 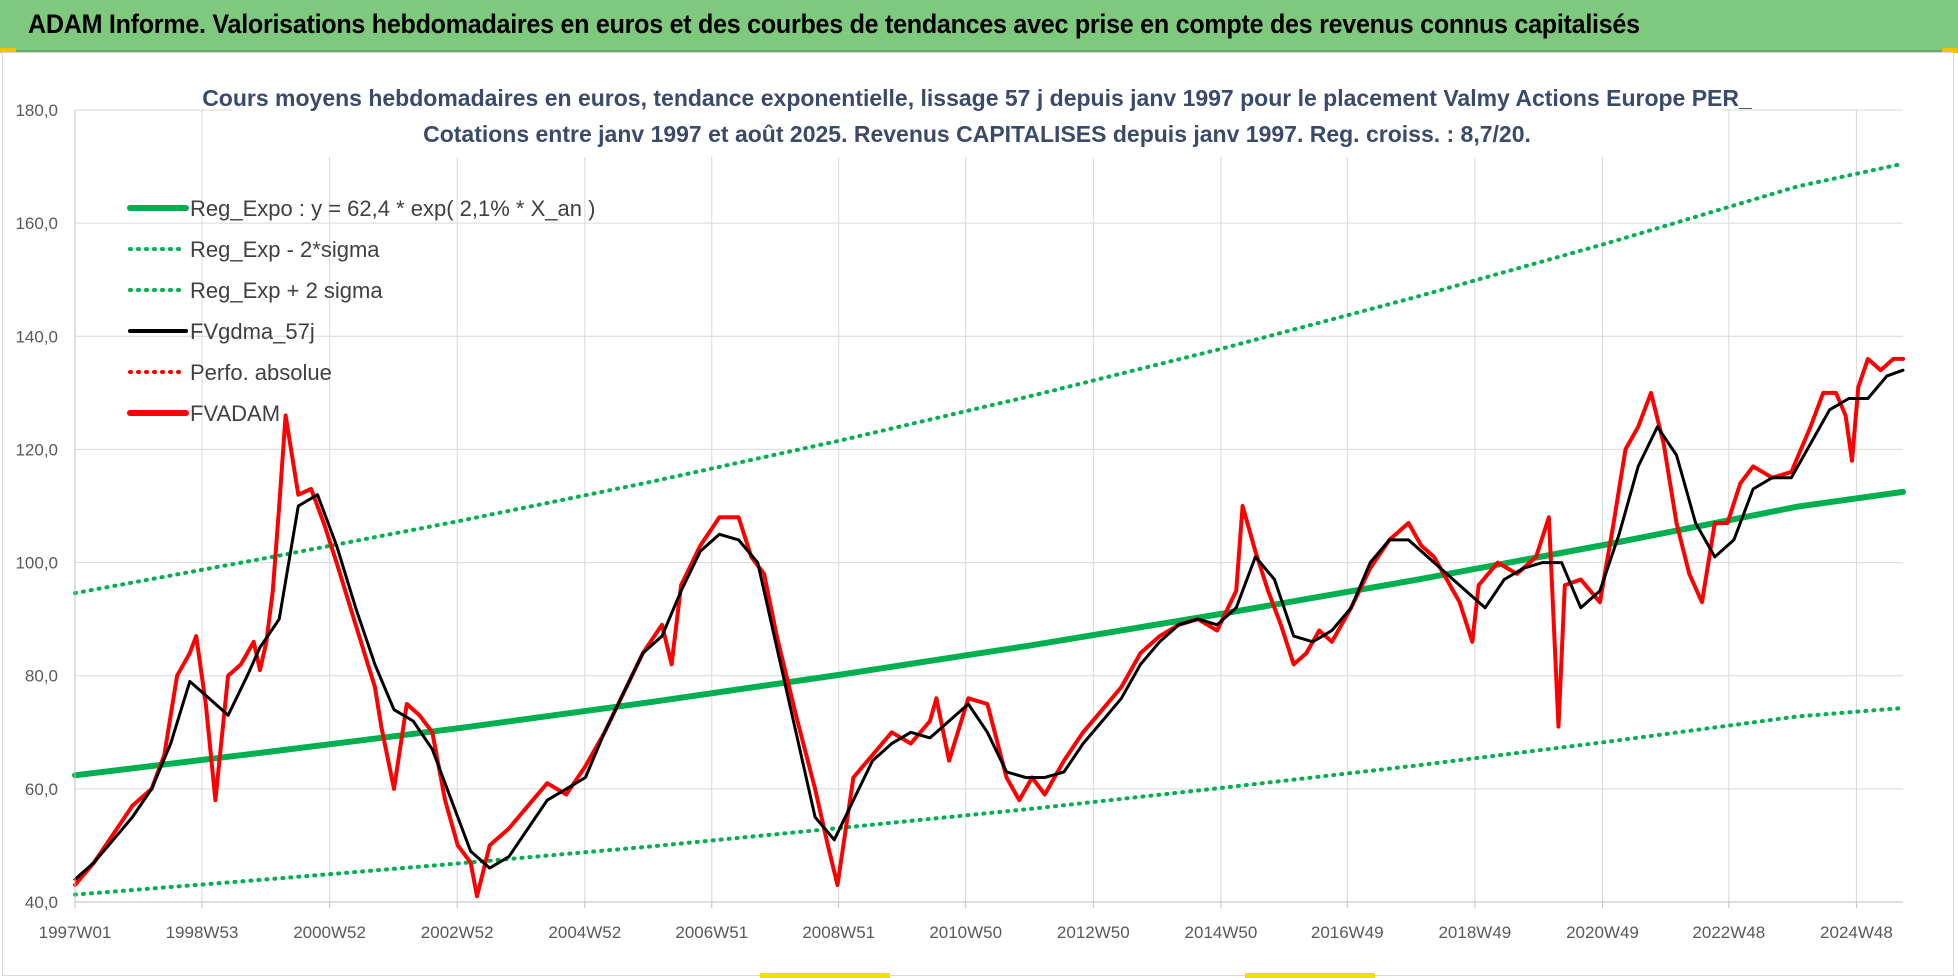 What do you see at coordinates (36, 563) in the screenshot?
I see `y-tick-label: 100,0` at bounding box center [36, 563].